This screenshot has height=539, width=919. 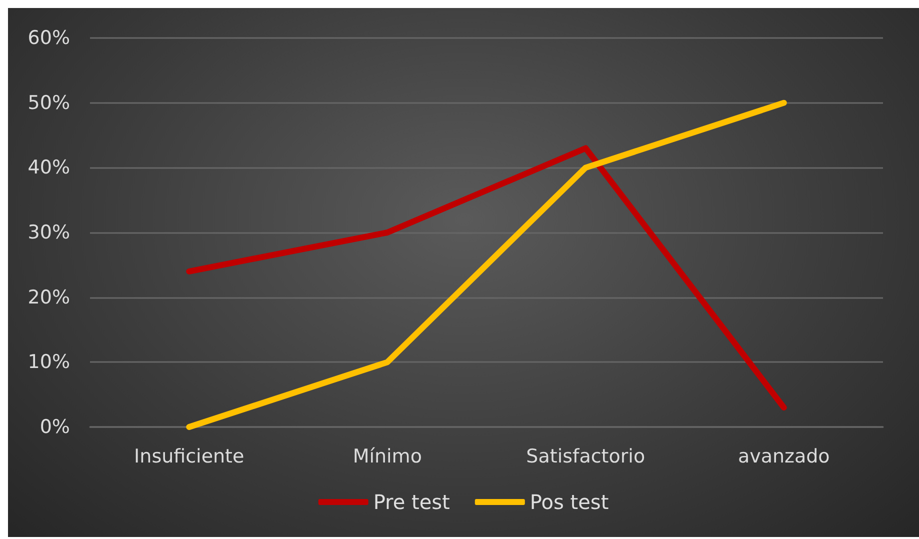 What do you see at coordinates (49, 167) in the screenshot?
I see `y-tick-label: 40%` at bounding box center [49, 167].